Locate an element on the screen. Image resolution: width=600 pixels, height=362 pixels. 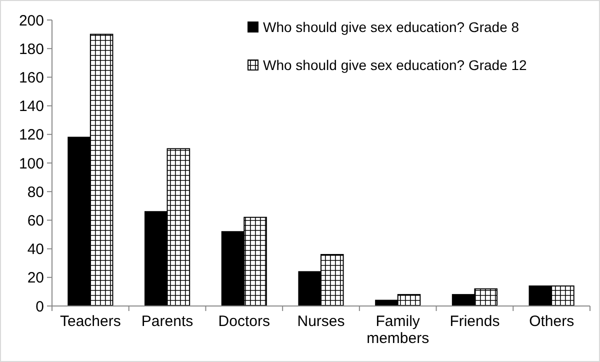
y-tick-label: 40 is located at coordinates (35, 249).